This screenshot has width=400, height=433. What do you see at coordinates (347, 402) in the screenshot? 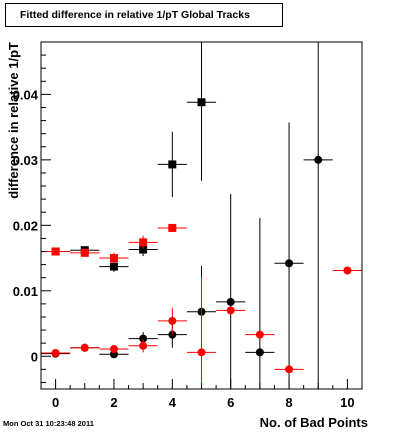
I see `x-tick-label: 10` at bounding box center [347, 402].